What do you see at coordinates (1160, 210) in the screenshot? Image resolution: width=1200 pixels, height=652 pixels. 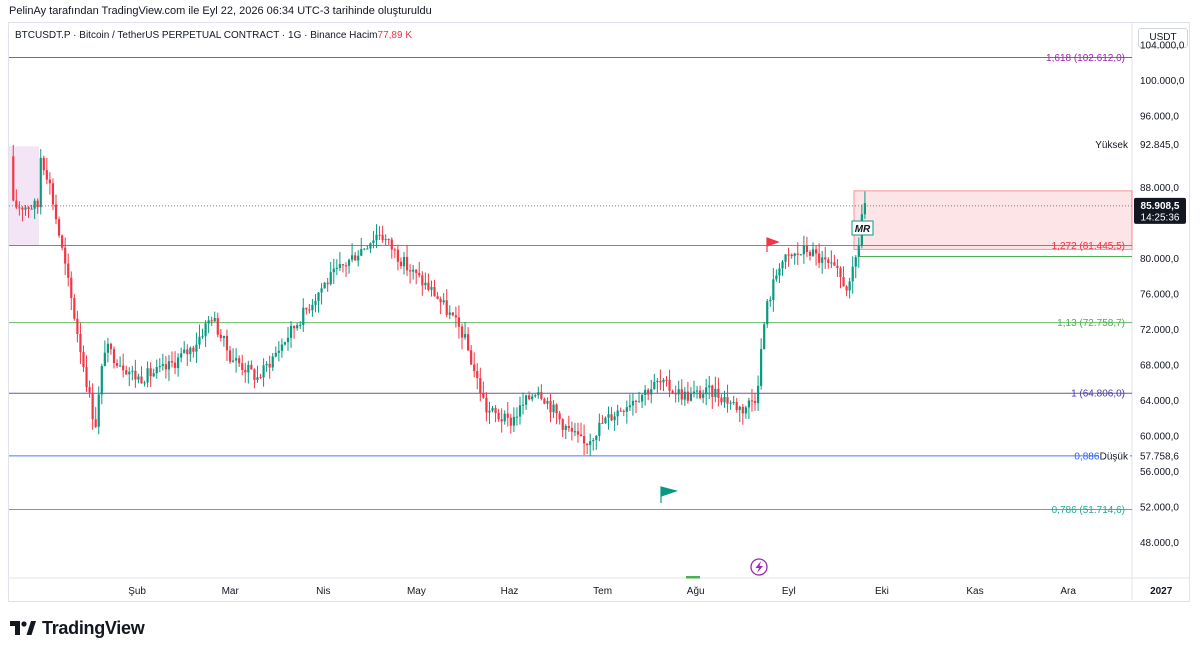 I see `last-price-tag` at bounding box center [1160, 210].